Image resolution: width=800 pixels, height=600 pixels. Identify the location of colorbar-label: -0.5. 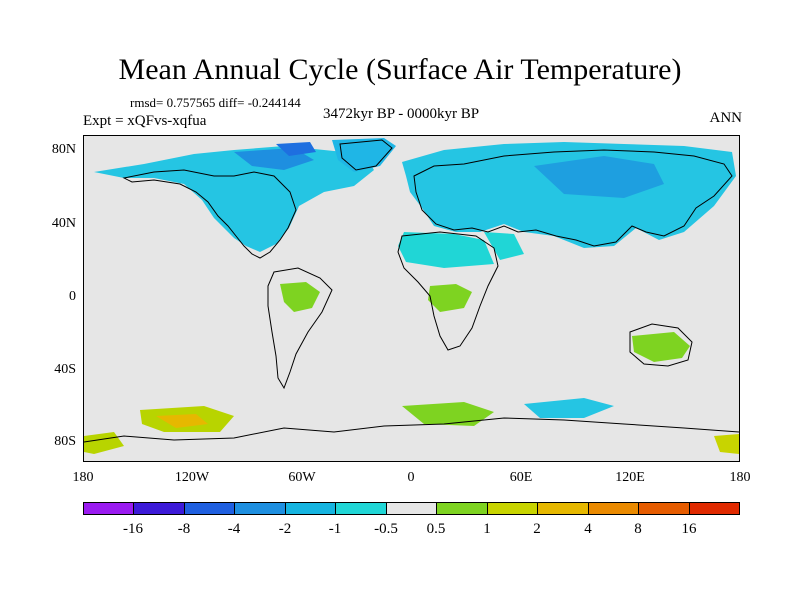
(386, 529).